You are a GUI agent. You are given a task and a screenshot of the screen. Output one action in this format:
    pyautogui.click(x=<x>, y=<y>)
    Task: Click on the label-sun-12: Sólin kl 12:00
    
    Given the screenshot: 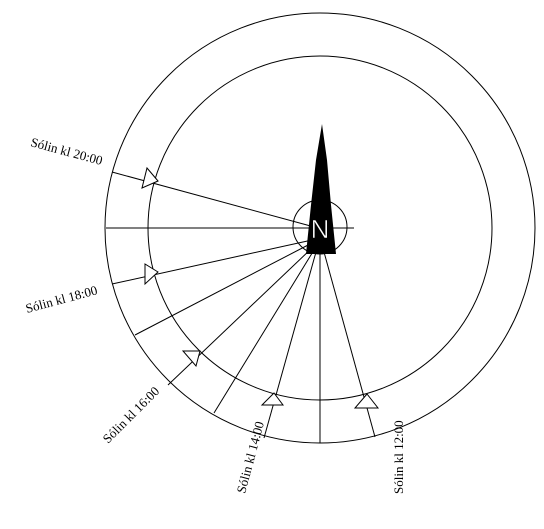 What is the action you would take?
    pyautogui.click(x=398, y=457)
    